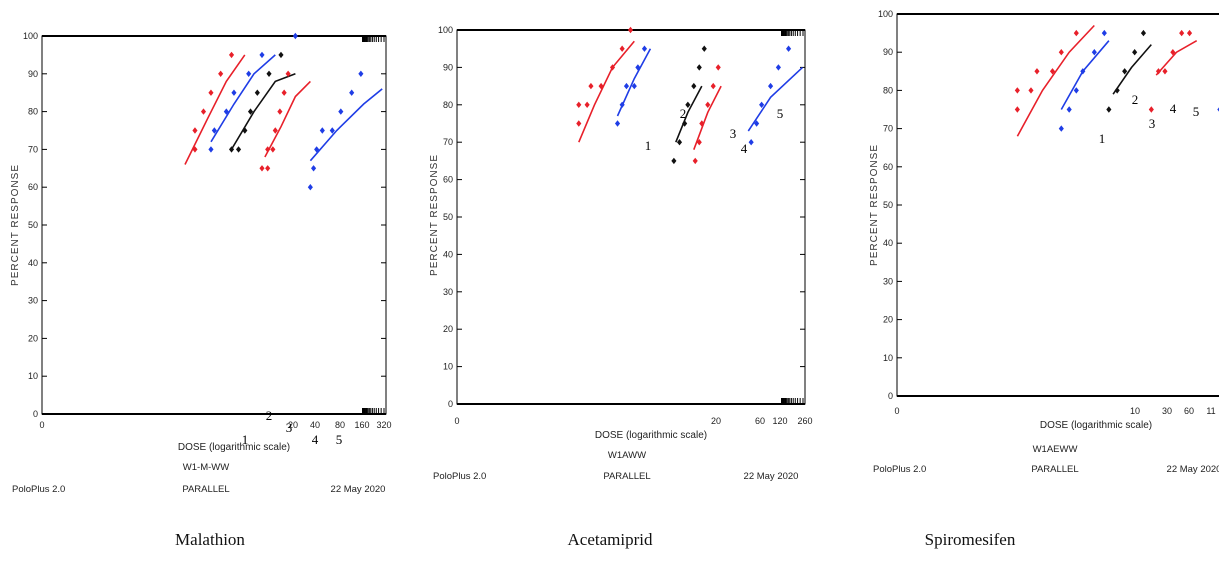 This screenshot has height=579, width=1219. What do you see at coordinates (340, 425) in the screenshot?
I see `x-tick-label: 80` at bounding box center [340, 425].